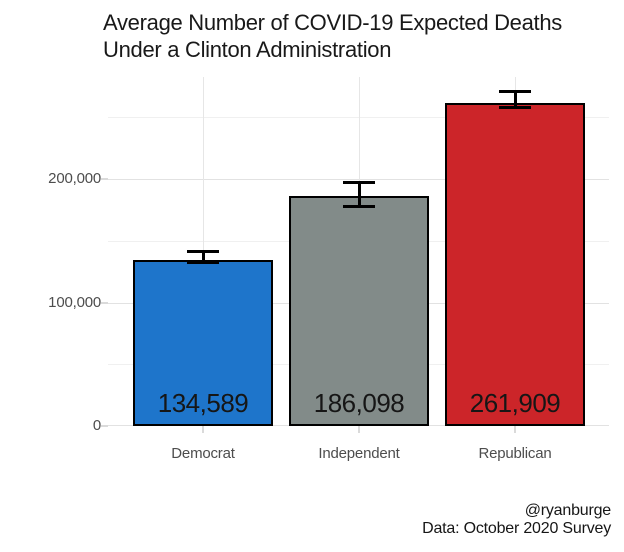  Describe the element at coordinates (515, 453) in the screenshot. I see `x-tick-label-republican: Republican` at that location.